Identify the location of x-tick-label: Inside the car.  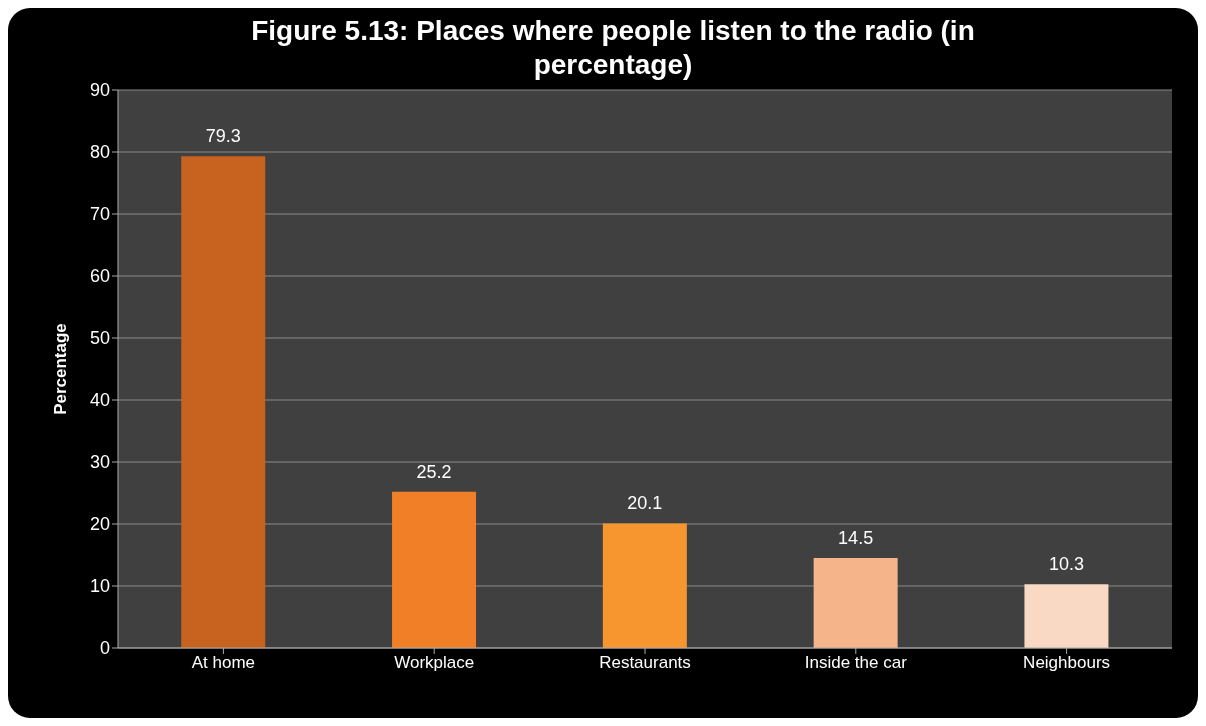
(856, 663).